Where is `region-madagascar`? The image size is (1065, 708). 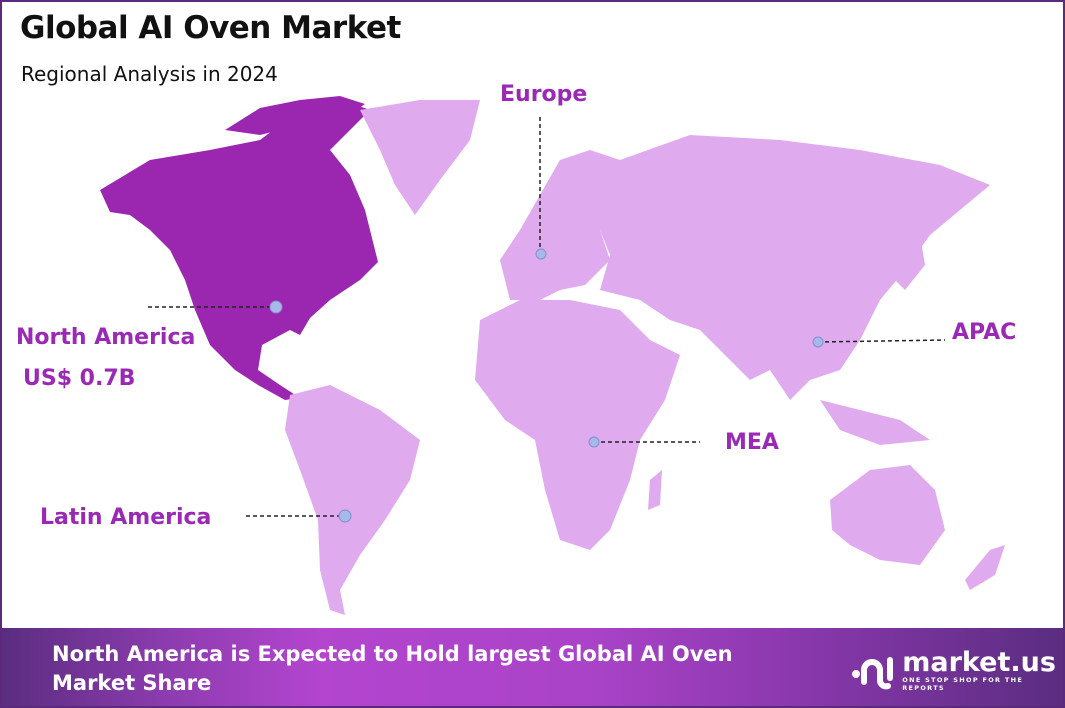
region-madagascar is located at coordinates (655, 490).